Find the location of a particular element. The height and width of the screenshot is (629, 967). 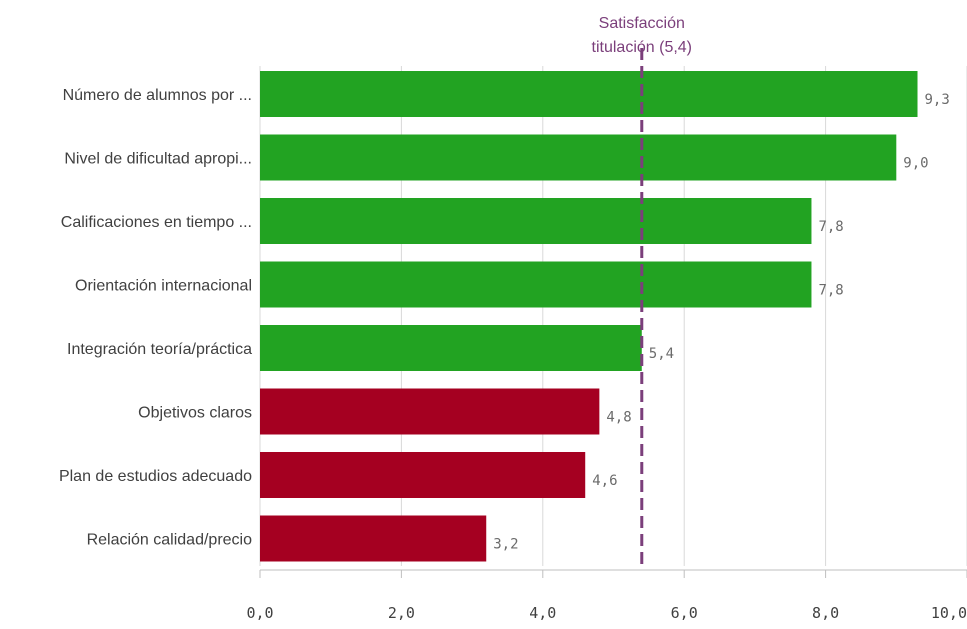

reference-line-group: Satisfacción titulación (5,4) is located at coordinates (642, 290).